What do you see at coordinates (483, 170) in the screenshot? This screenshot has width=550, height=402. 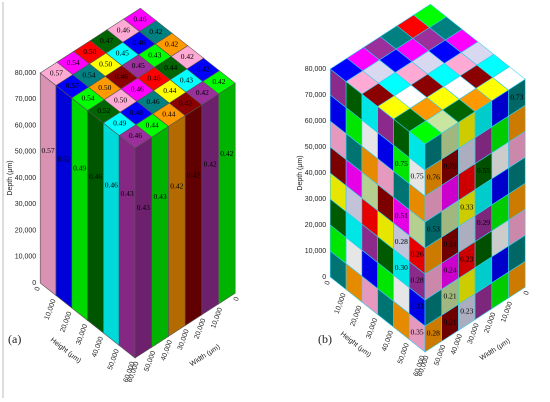 I see `value-label: 0.55` at bounding box center [483, 170].